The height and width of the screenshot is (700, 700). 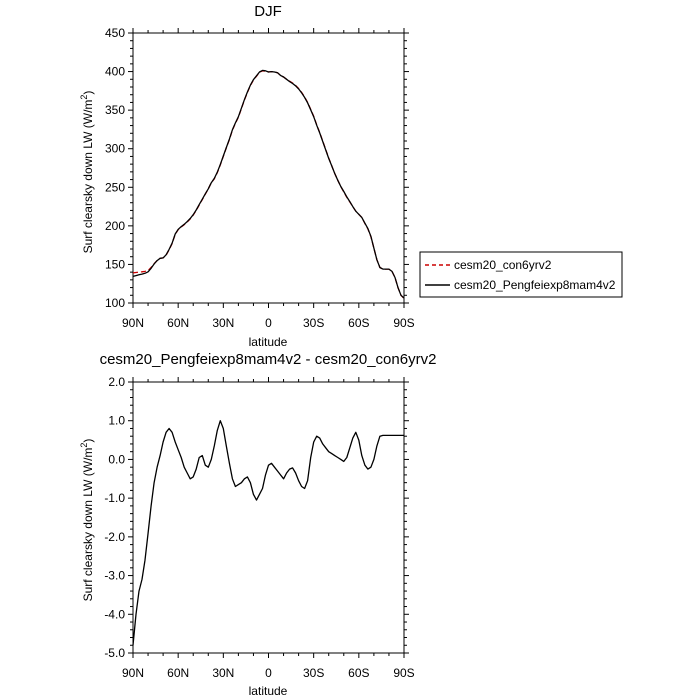 What do you see at coordinates (88, 441) in the screenshot?
I see `bottom-y-axis-label-close: )` at bounding box center [88, 441].